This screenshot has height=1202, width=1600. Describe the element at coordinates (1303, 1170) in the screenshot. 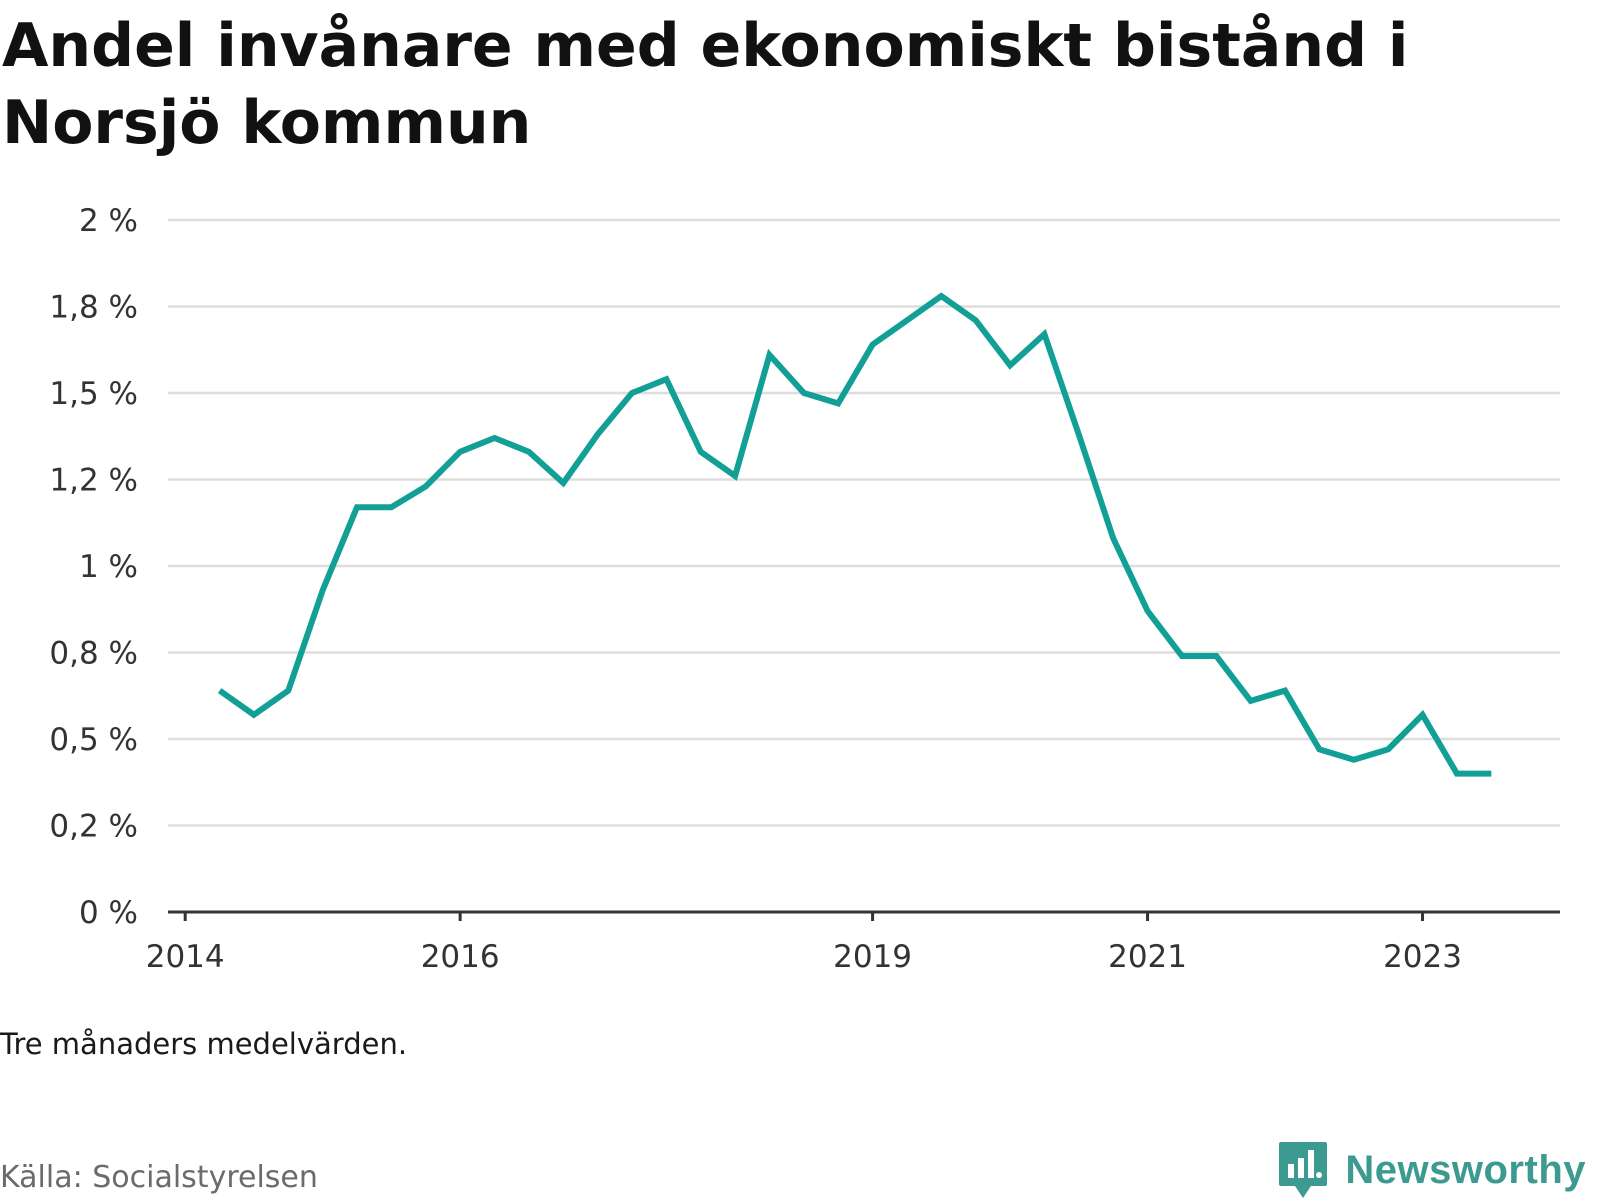

I see `bar-chart-icon` at that location.